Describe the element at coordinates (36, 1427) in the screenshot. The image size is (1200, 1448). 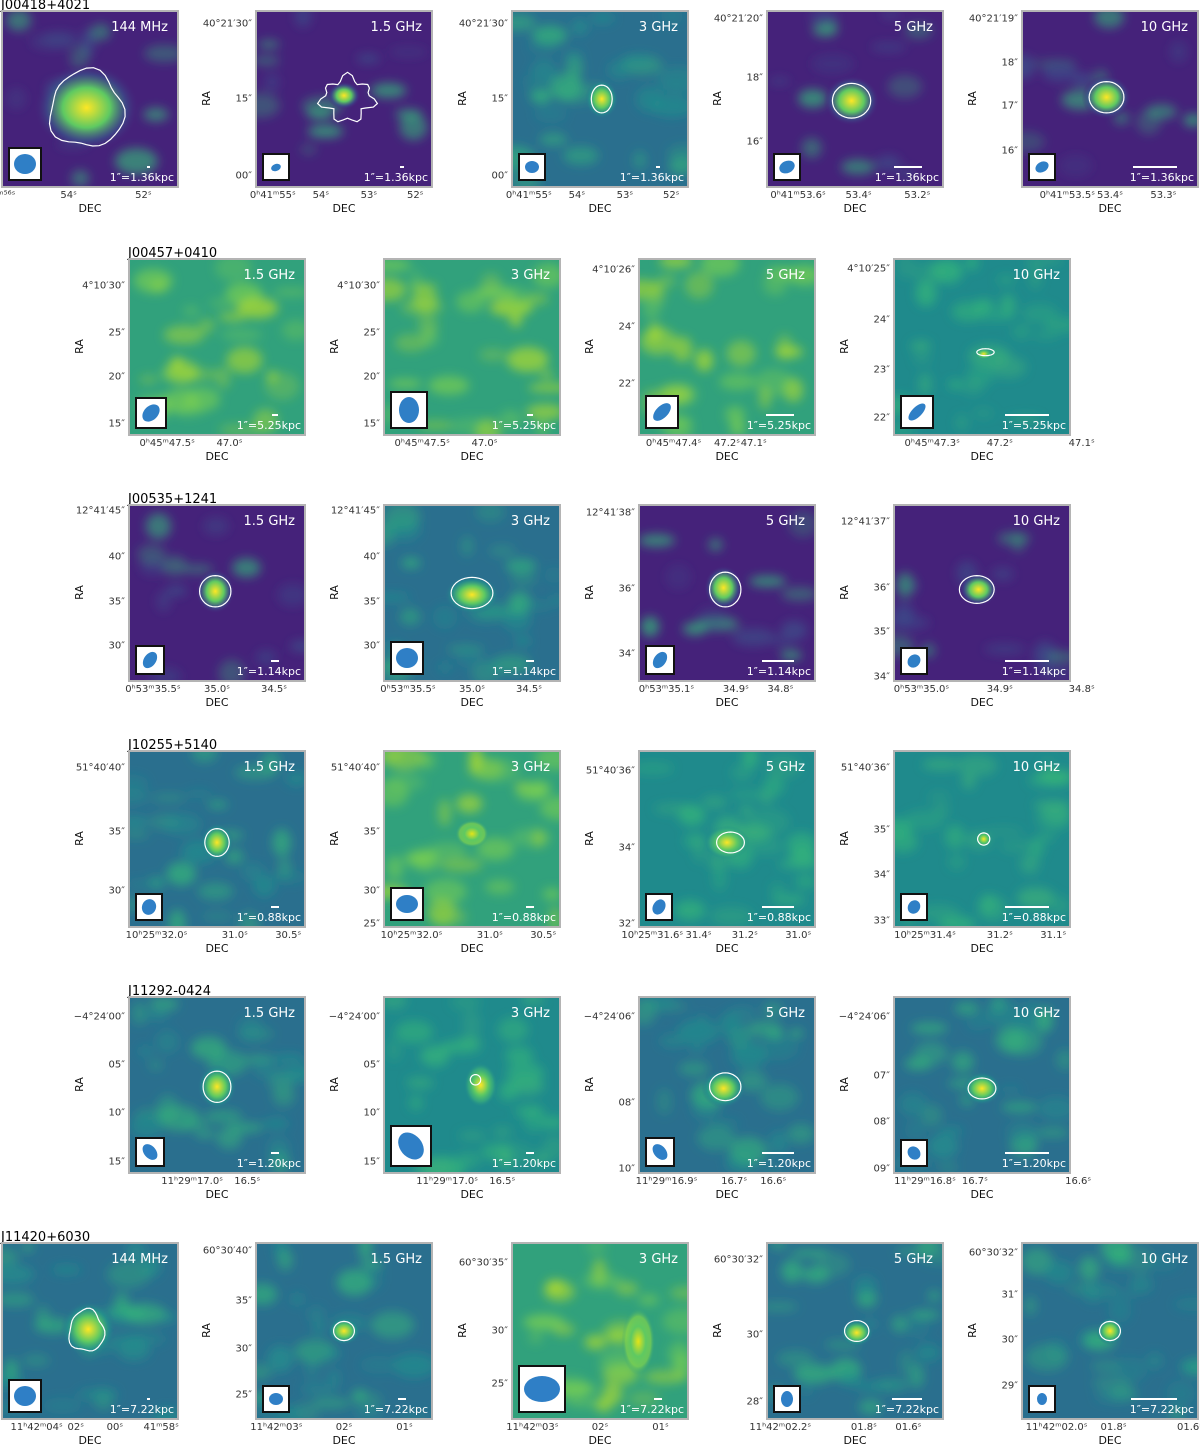
I see `x-tick-label: 11ʰ42ᵐ04ˢ` at that location.